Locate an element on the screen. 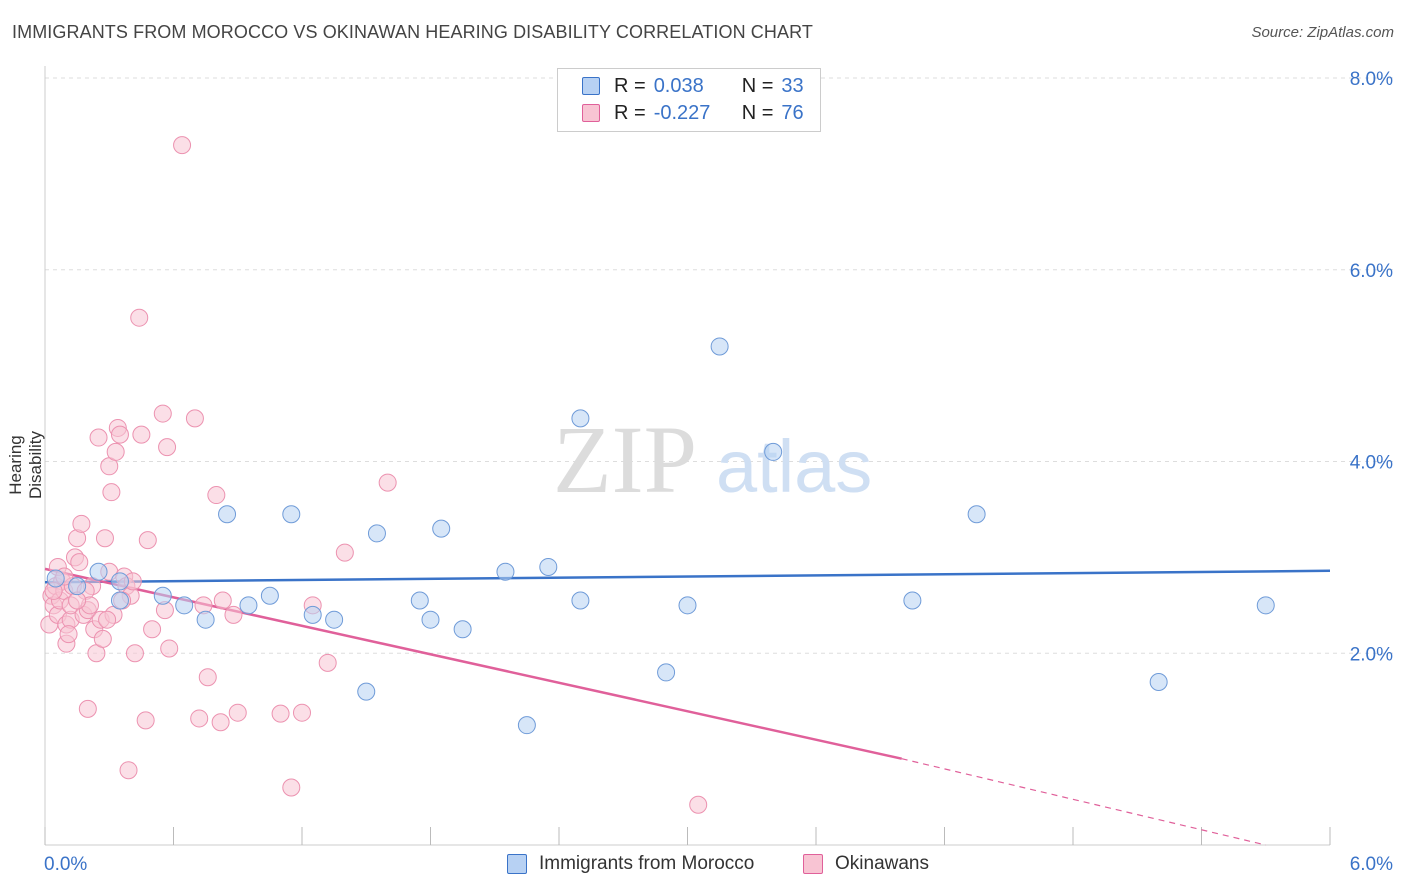 This screenshot has height=892, width=1406. bottom-legend-swatch-morocco is located at coordinates (517, 864).